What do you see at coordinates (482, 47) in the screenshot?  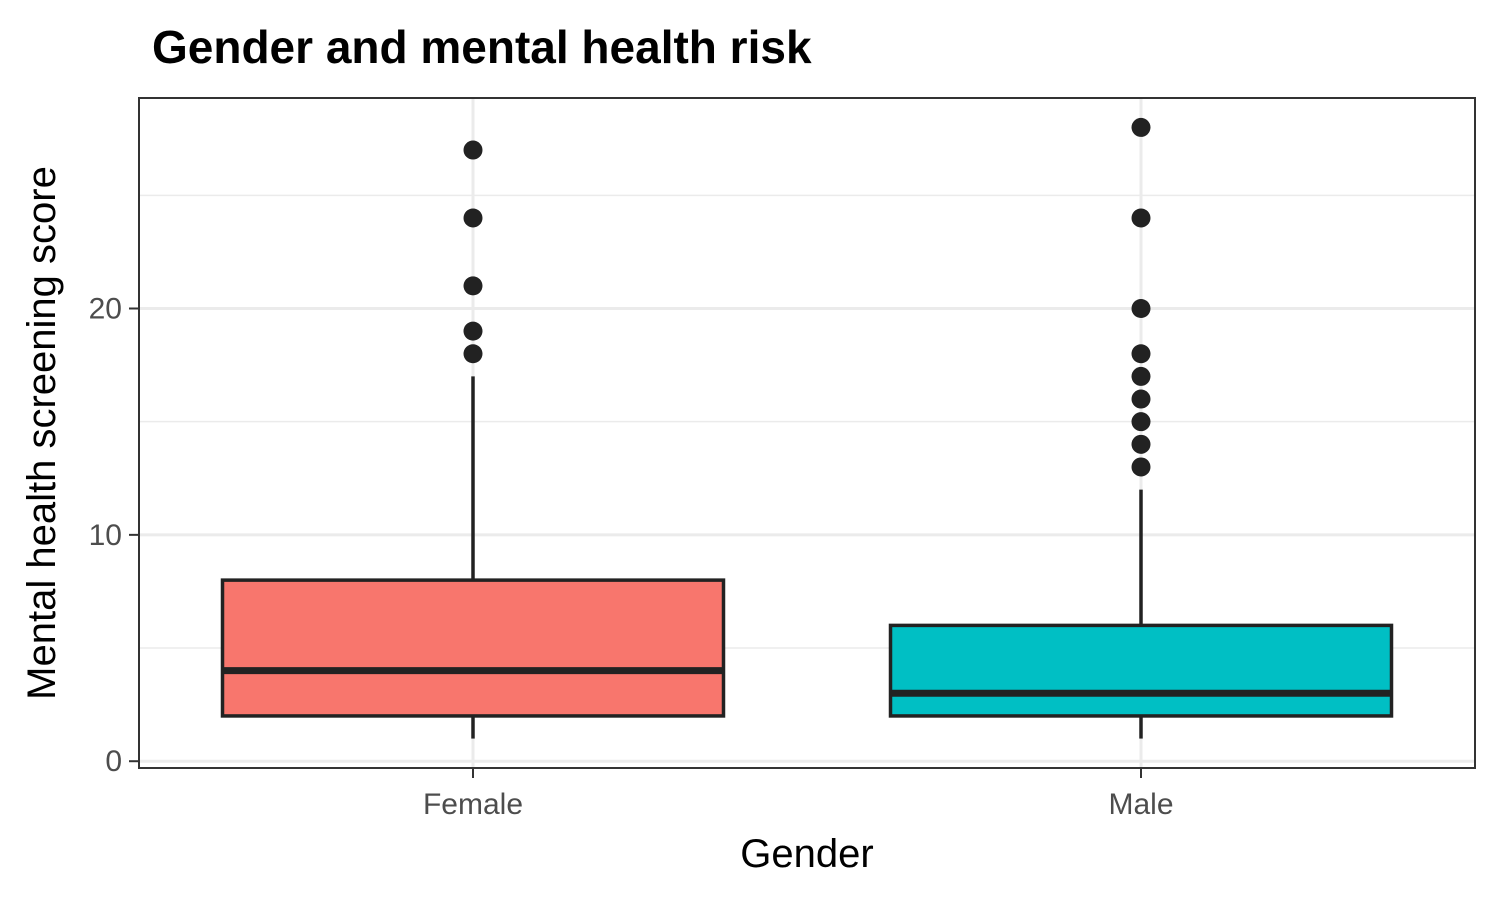 I see `chart-title: Gender and mental health risk` at bounding box center [482, 47].